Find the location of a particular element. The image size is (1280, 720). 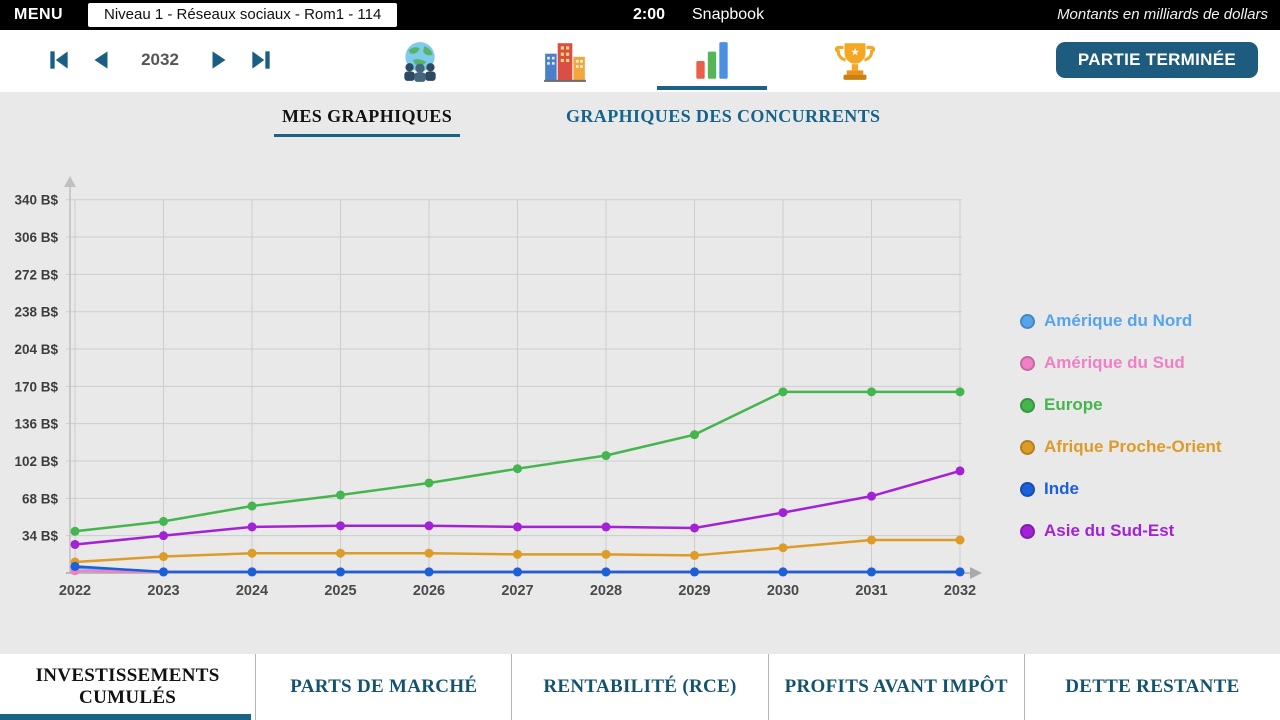

skip-to-end-icon is located at coordinates (261, 60).